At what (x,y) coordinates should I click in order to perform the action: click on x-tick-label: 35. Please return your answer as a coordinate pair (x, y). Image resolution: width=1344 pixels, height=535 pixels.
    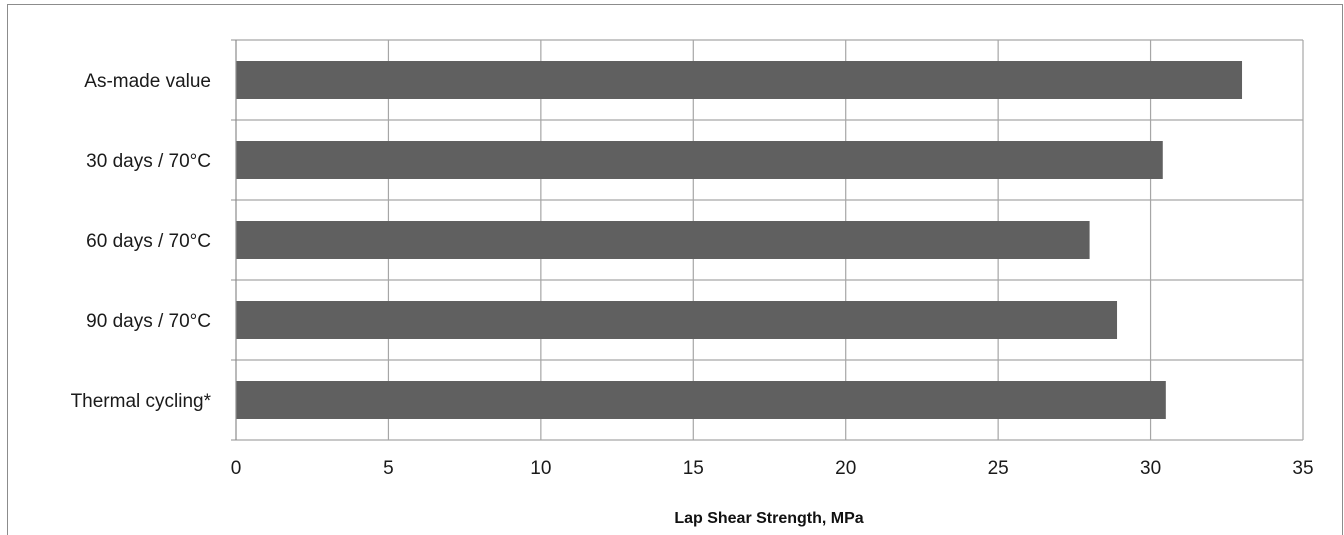
    Looking at the image, I should click on (1302, 468).